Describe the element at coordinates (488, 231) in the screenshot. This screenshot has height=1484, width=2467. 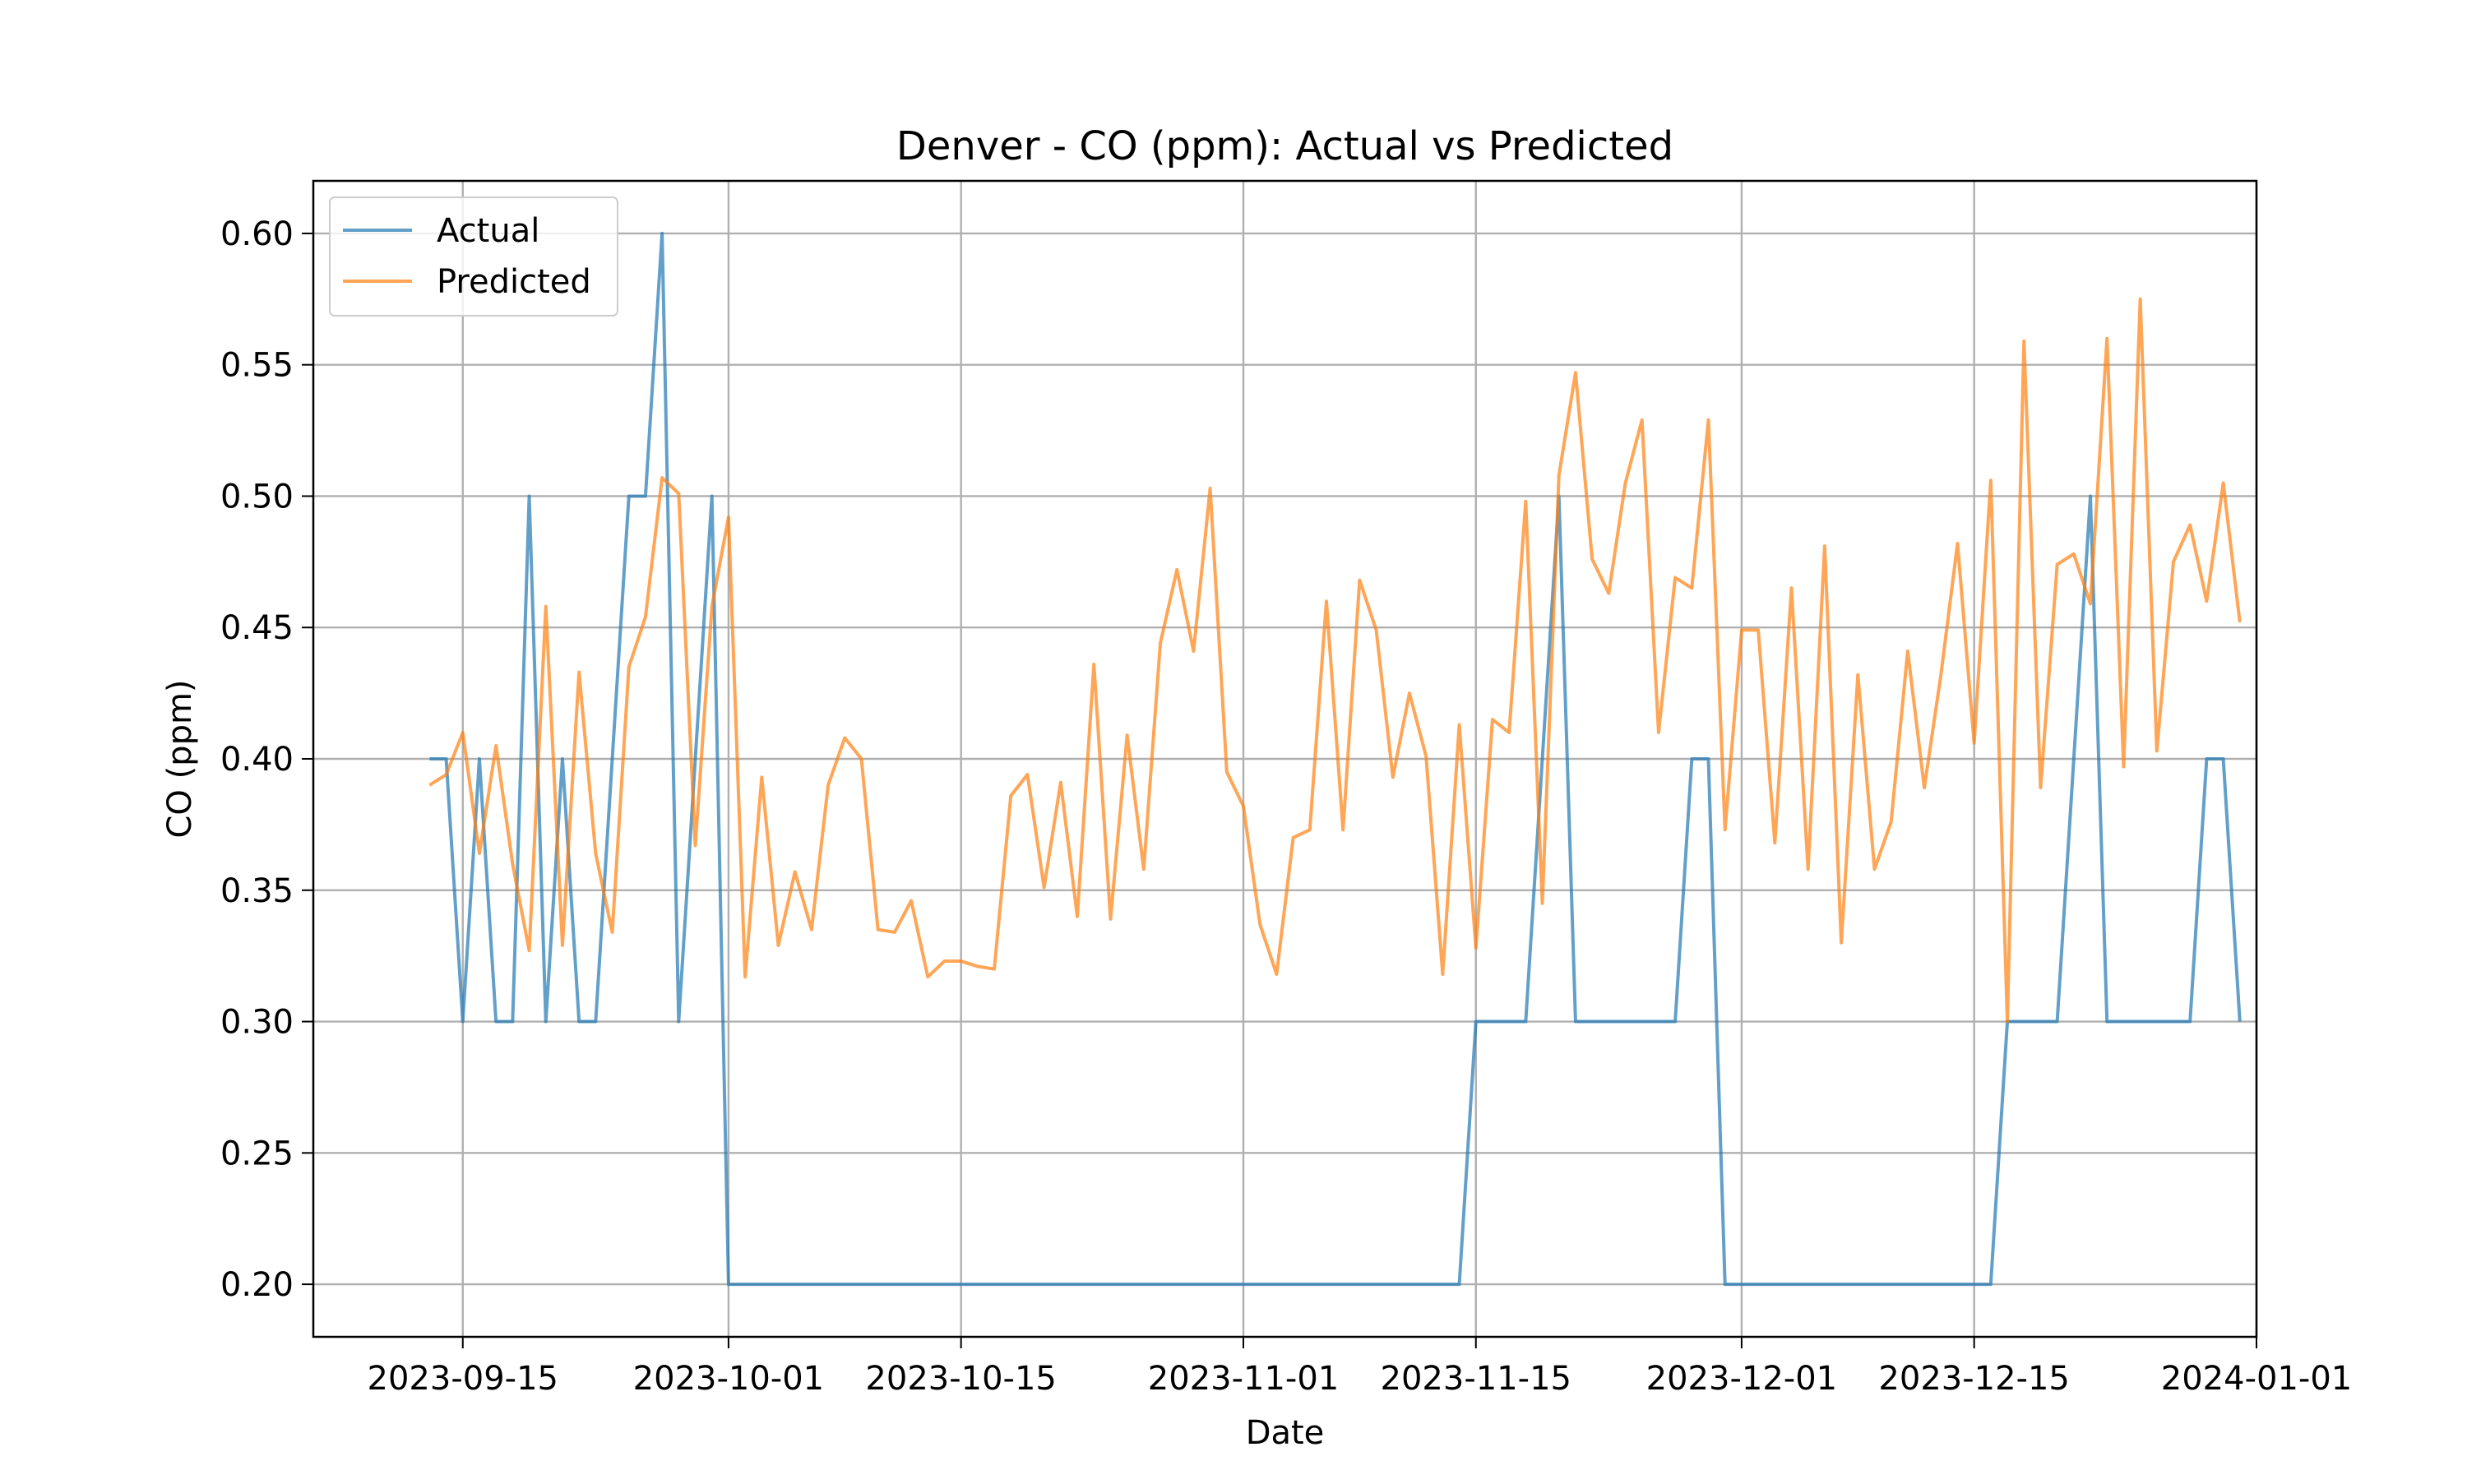
I see `legend-label-actual: Actual` at that location.